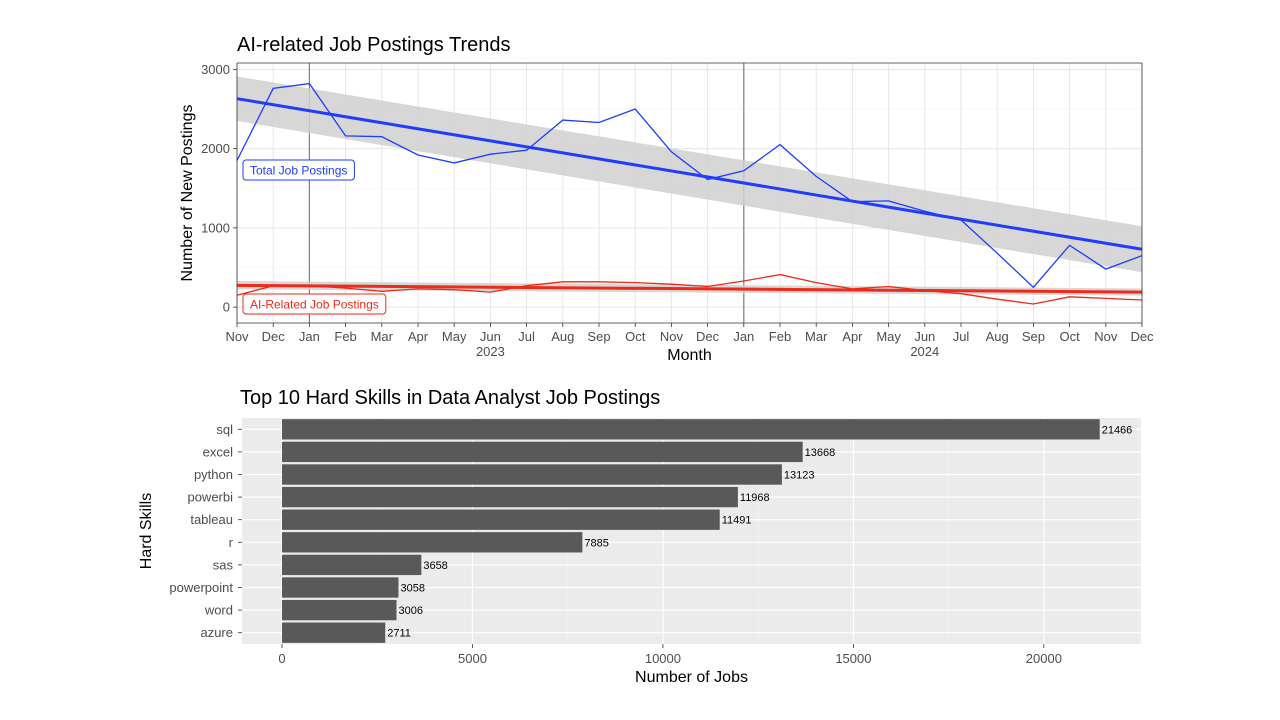 This screenshot has height=720, width=1280. Describe the element at coordinates (691, 677) in the screenshot. I see `x-axis-title: Number of Jobs` at that location.